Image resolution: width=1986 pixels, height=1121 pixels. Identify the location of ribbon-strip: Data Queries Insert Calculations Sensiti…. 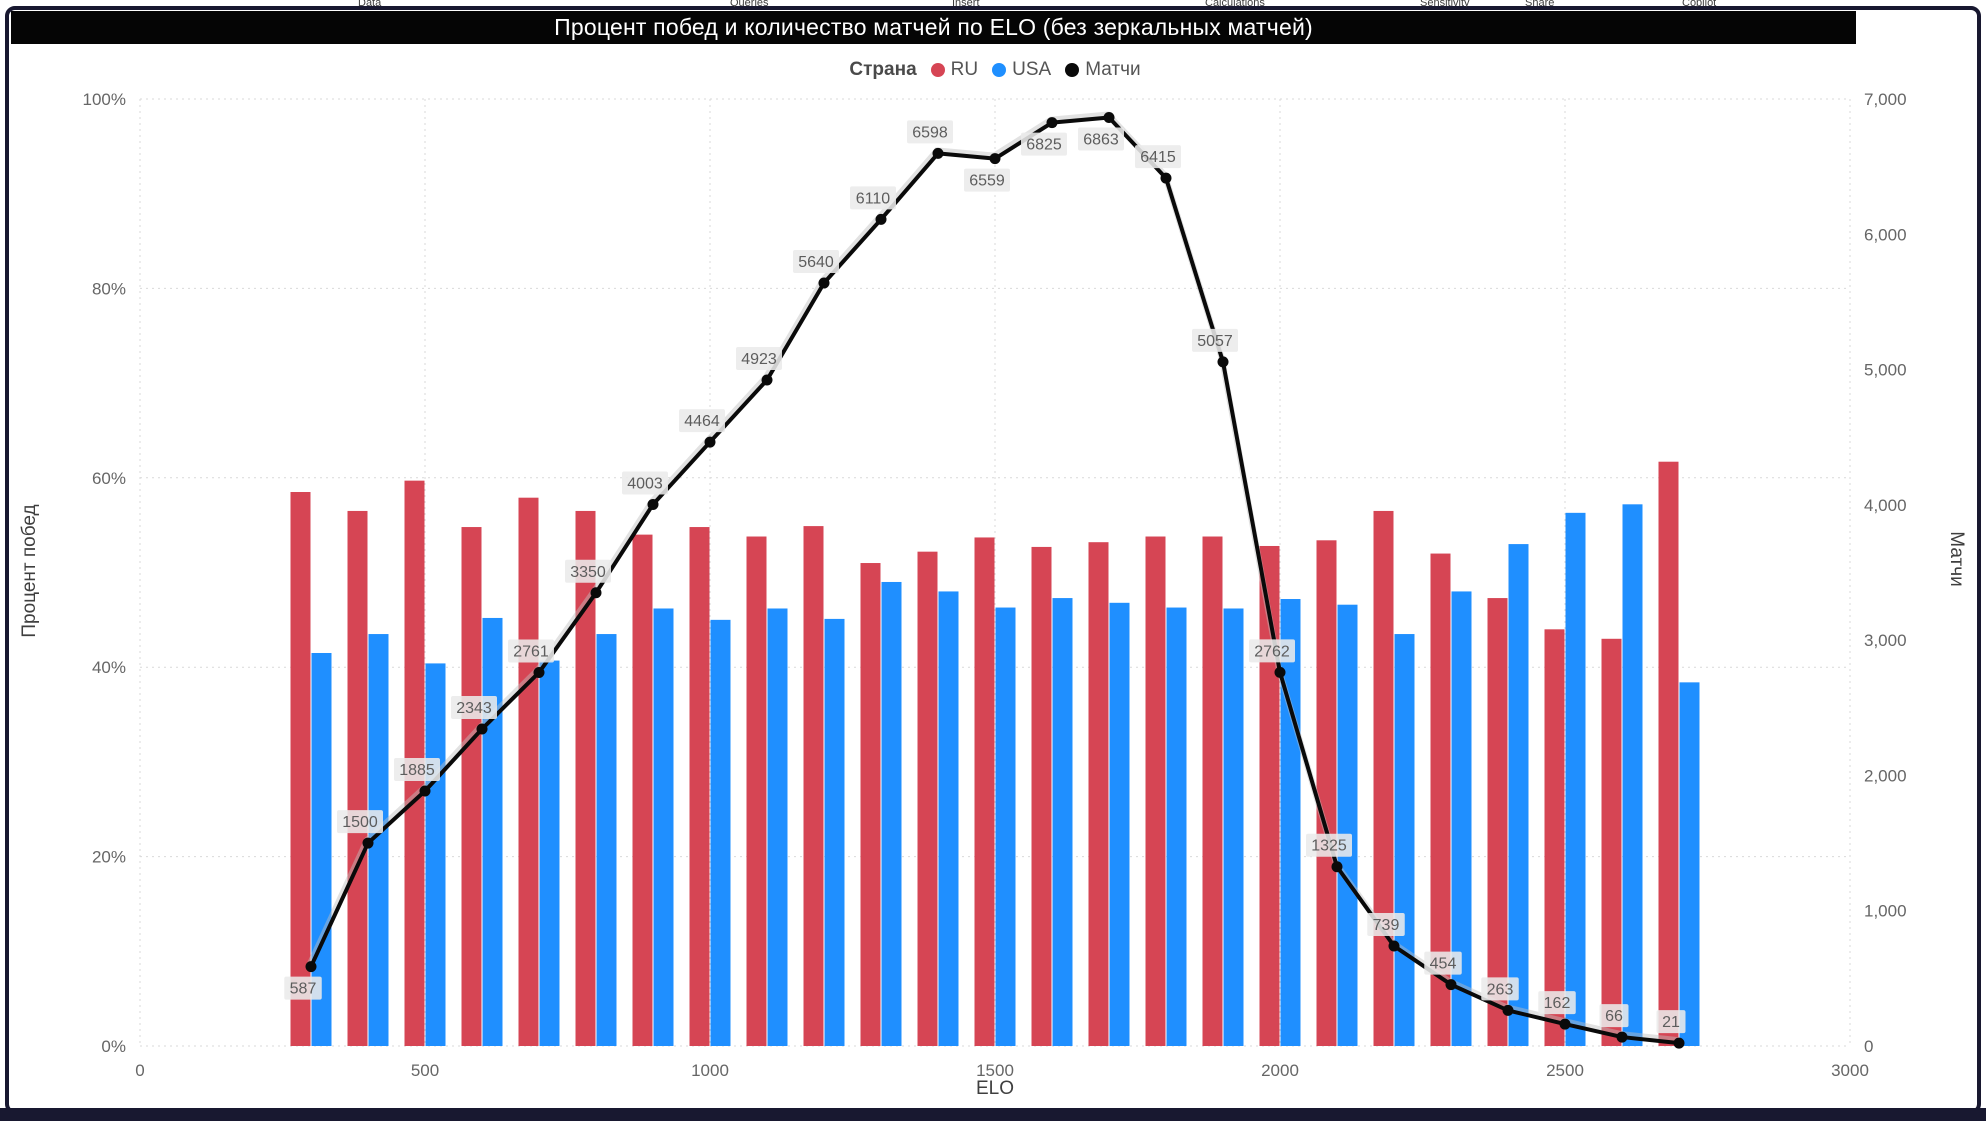
(993, 3).